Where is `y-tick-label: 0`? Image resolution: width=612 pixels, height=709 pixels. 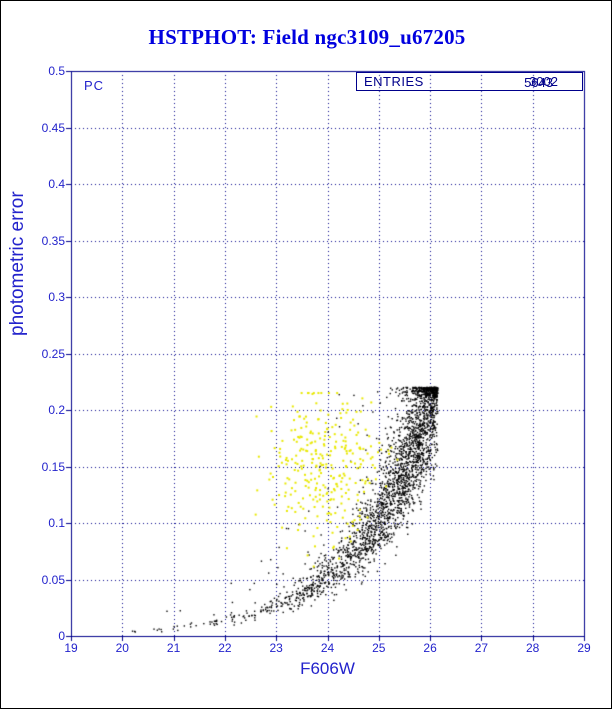
y-tick-label: 0 is located at coordinates (61, 636).